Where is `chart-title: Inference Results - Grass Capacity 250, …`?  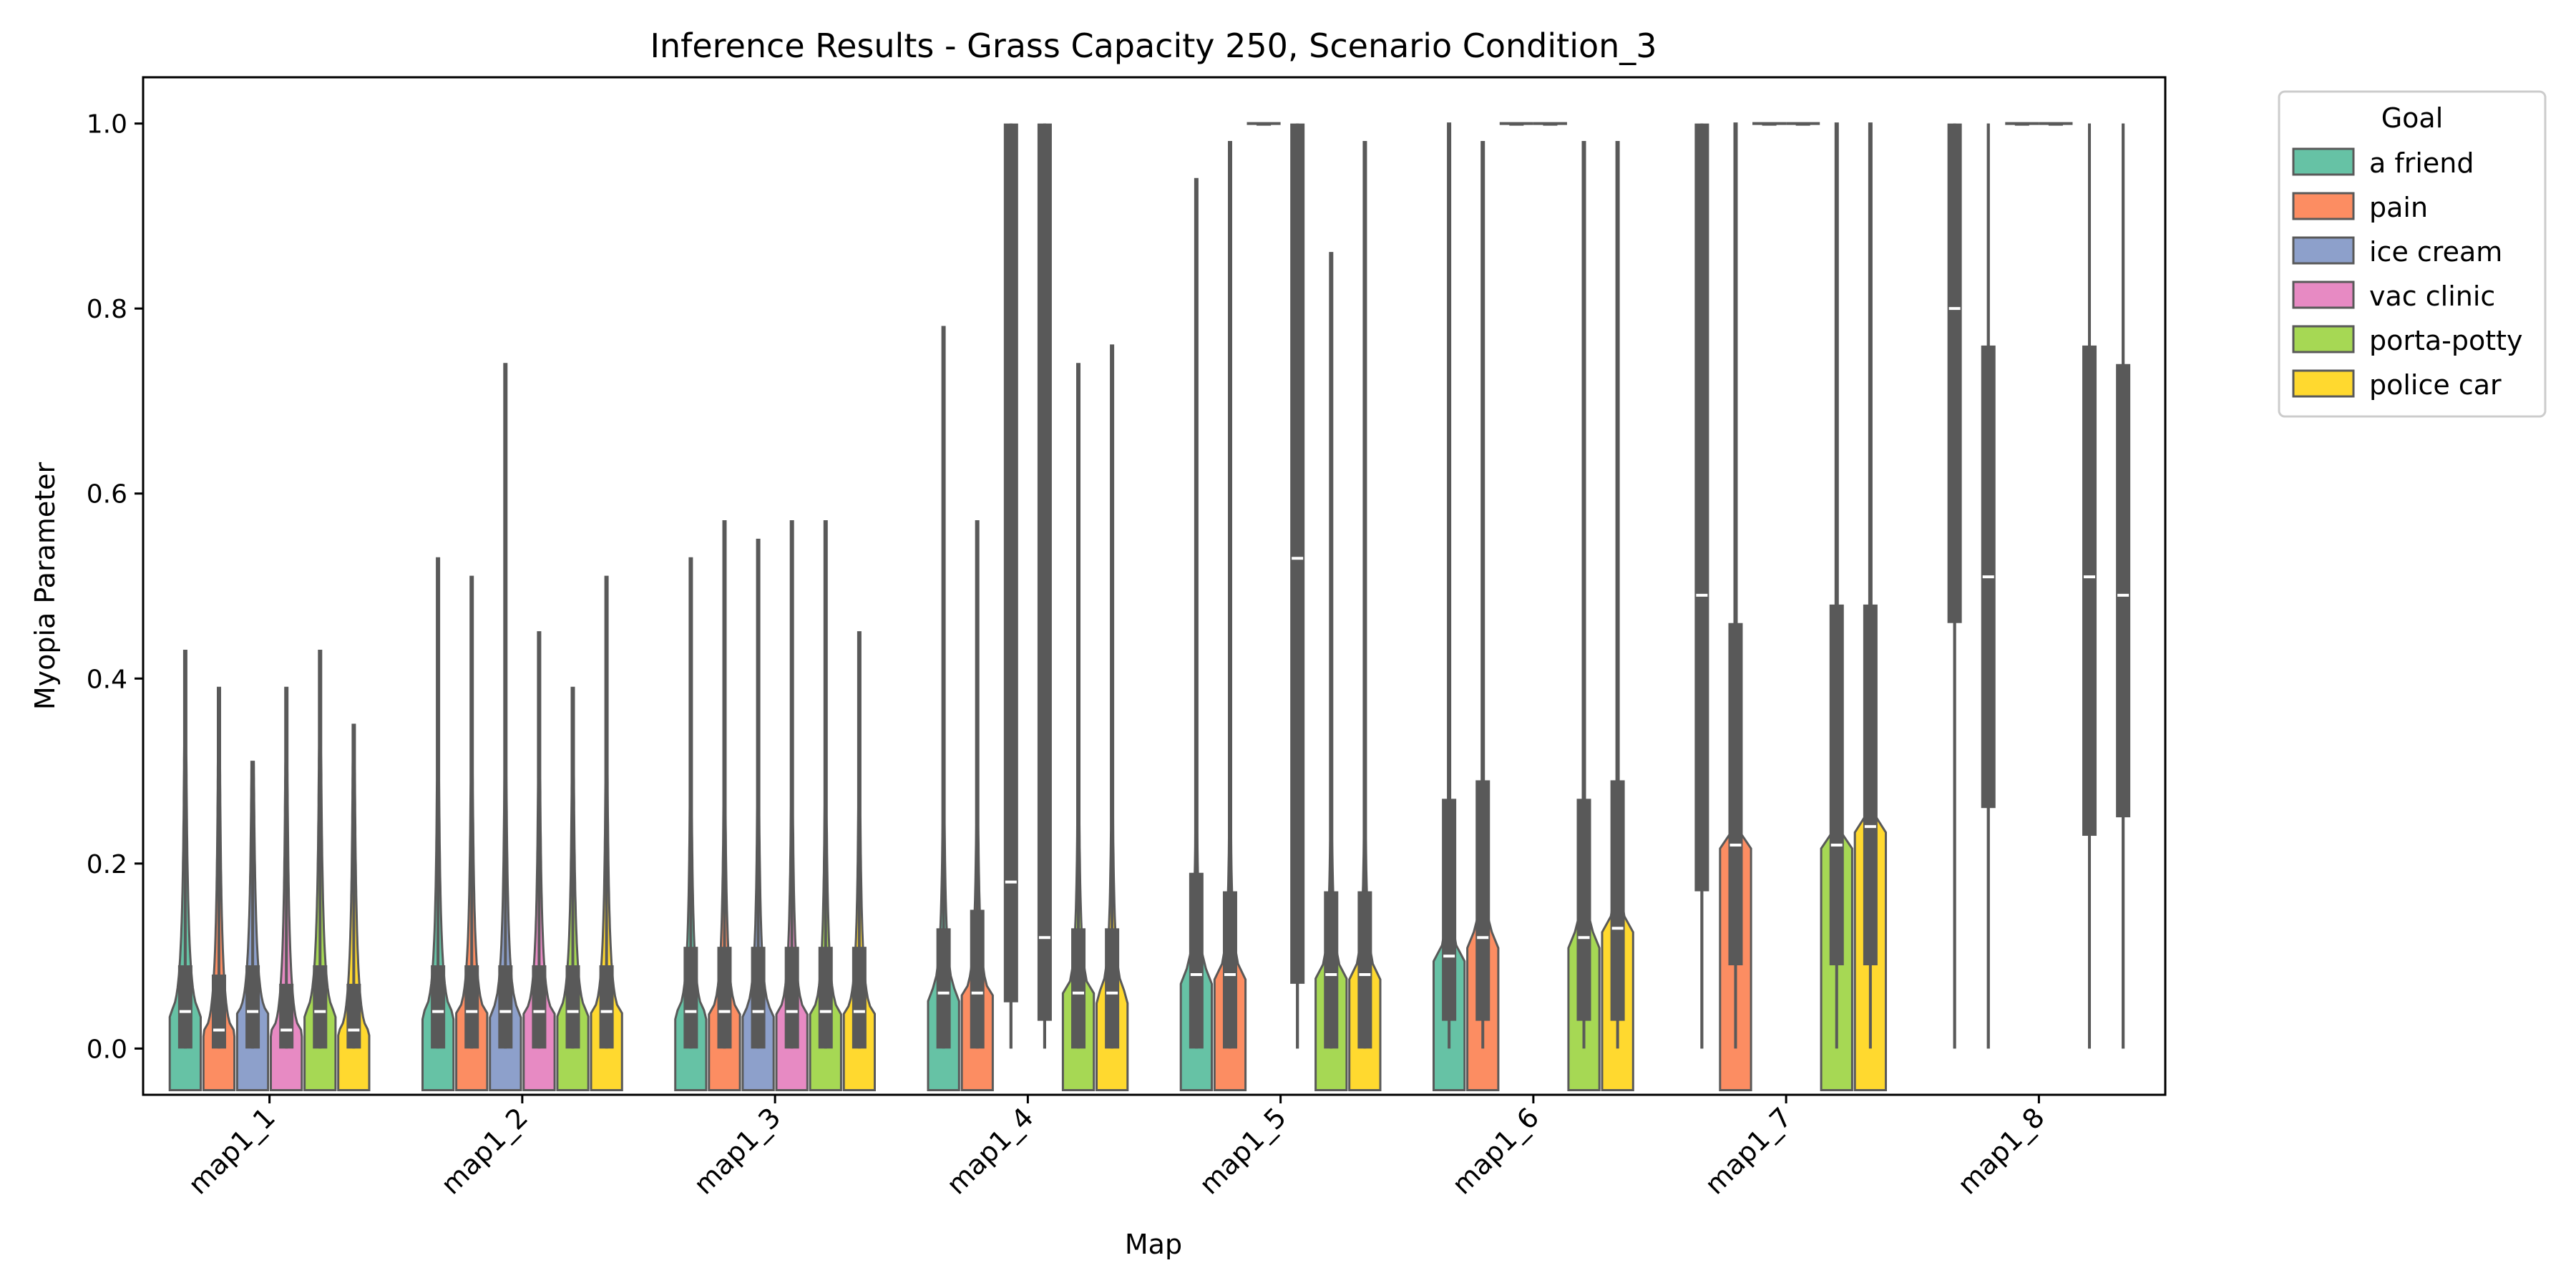 chart-title: Inference Results - Grass Capacity 250, … is located at coordinates (1153, 45).